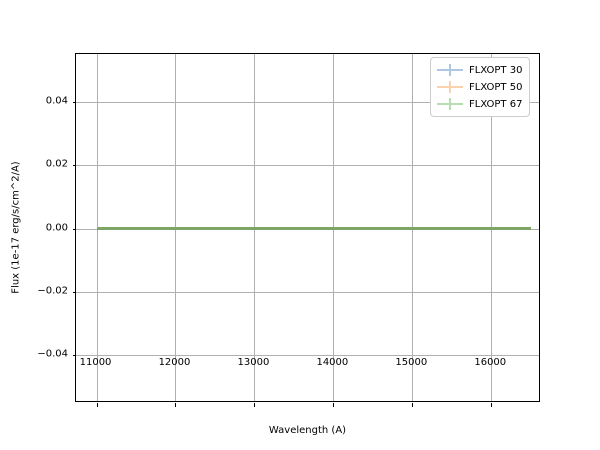 The height and width of the screenshot is (450, 600). What do you see at coordinates (52, 291) in the screenshot?
I see `y-tick-label: −0.02` at bounding box center [52, 291].